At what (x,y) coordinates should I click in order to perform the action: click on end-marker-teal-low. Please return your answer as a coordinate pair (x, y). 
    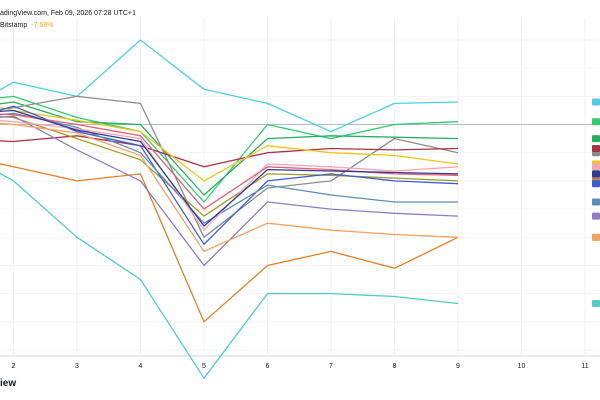
    Looking at the image, I should click on (596, 303).